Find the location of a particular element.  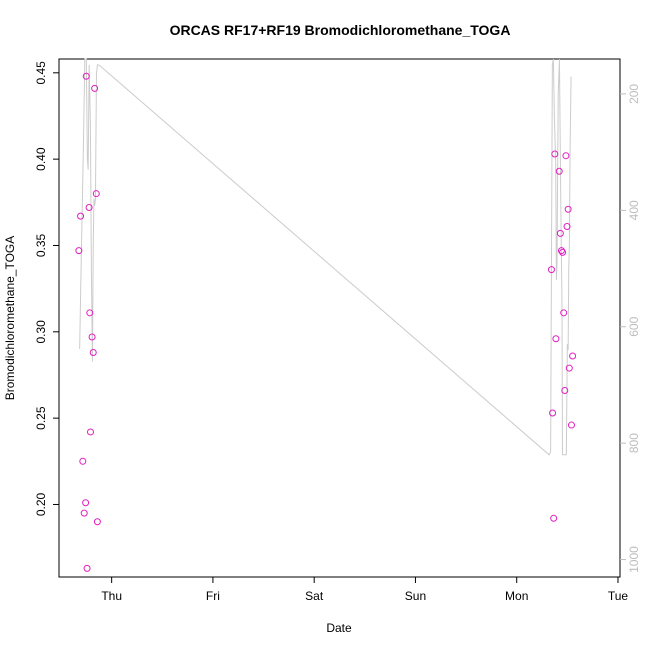

x-tick-label: Thu is located at coordinates (111, 596).